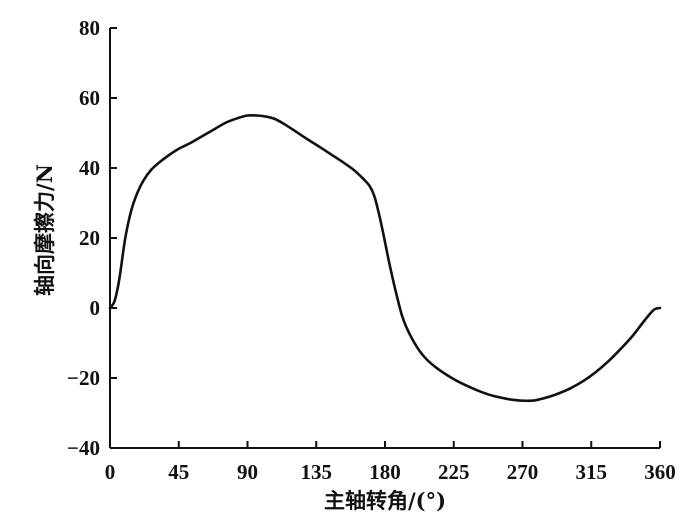 This screenshot has width=700, height=525. I want to click on y-tick-label: 80, so click(89, 28).